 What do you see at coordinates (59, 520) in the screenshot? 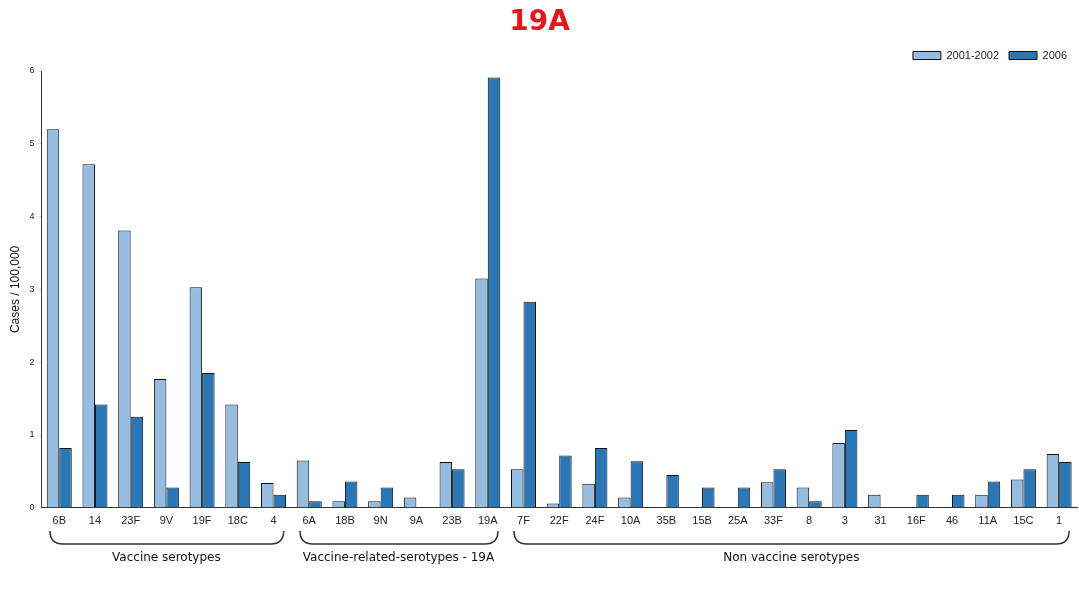
I see `x-tick-label: 6B` at bounding box center [59, 520].